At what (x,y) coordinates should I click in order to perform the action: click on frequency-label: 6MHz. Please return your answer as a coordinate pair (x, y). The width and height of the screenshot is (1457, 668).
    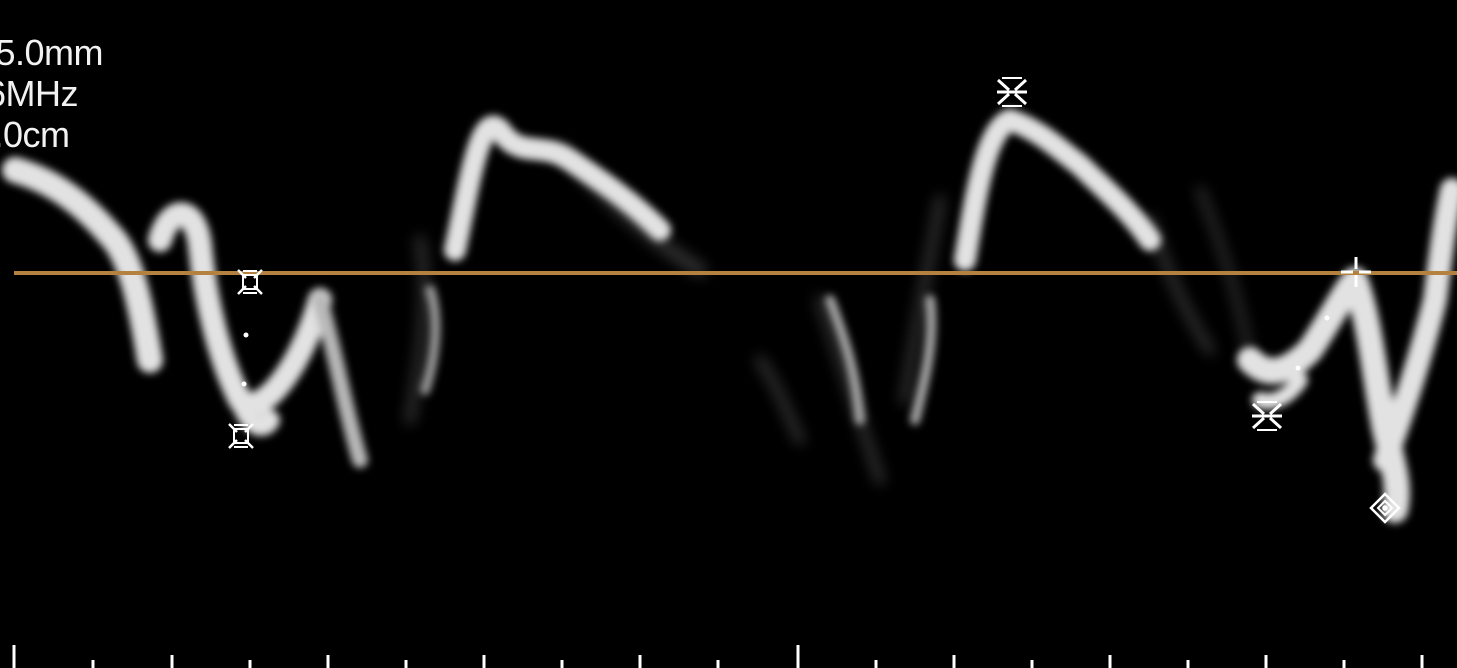
    Looking at the image, I should click on (39, 93).